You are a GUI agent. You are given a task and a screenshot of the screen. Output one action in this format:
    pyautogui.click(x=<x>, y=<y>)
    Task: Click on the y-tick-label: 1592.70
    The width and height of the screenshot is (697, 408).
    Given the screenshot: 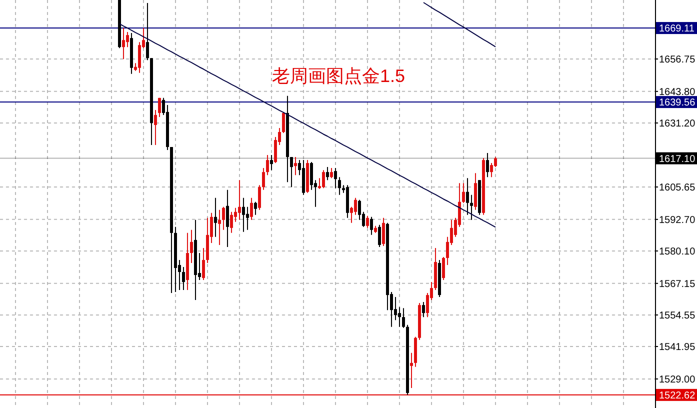 What is the action you would take?
    pyautogui.click(x=677, y=220)
    